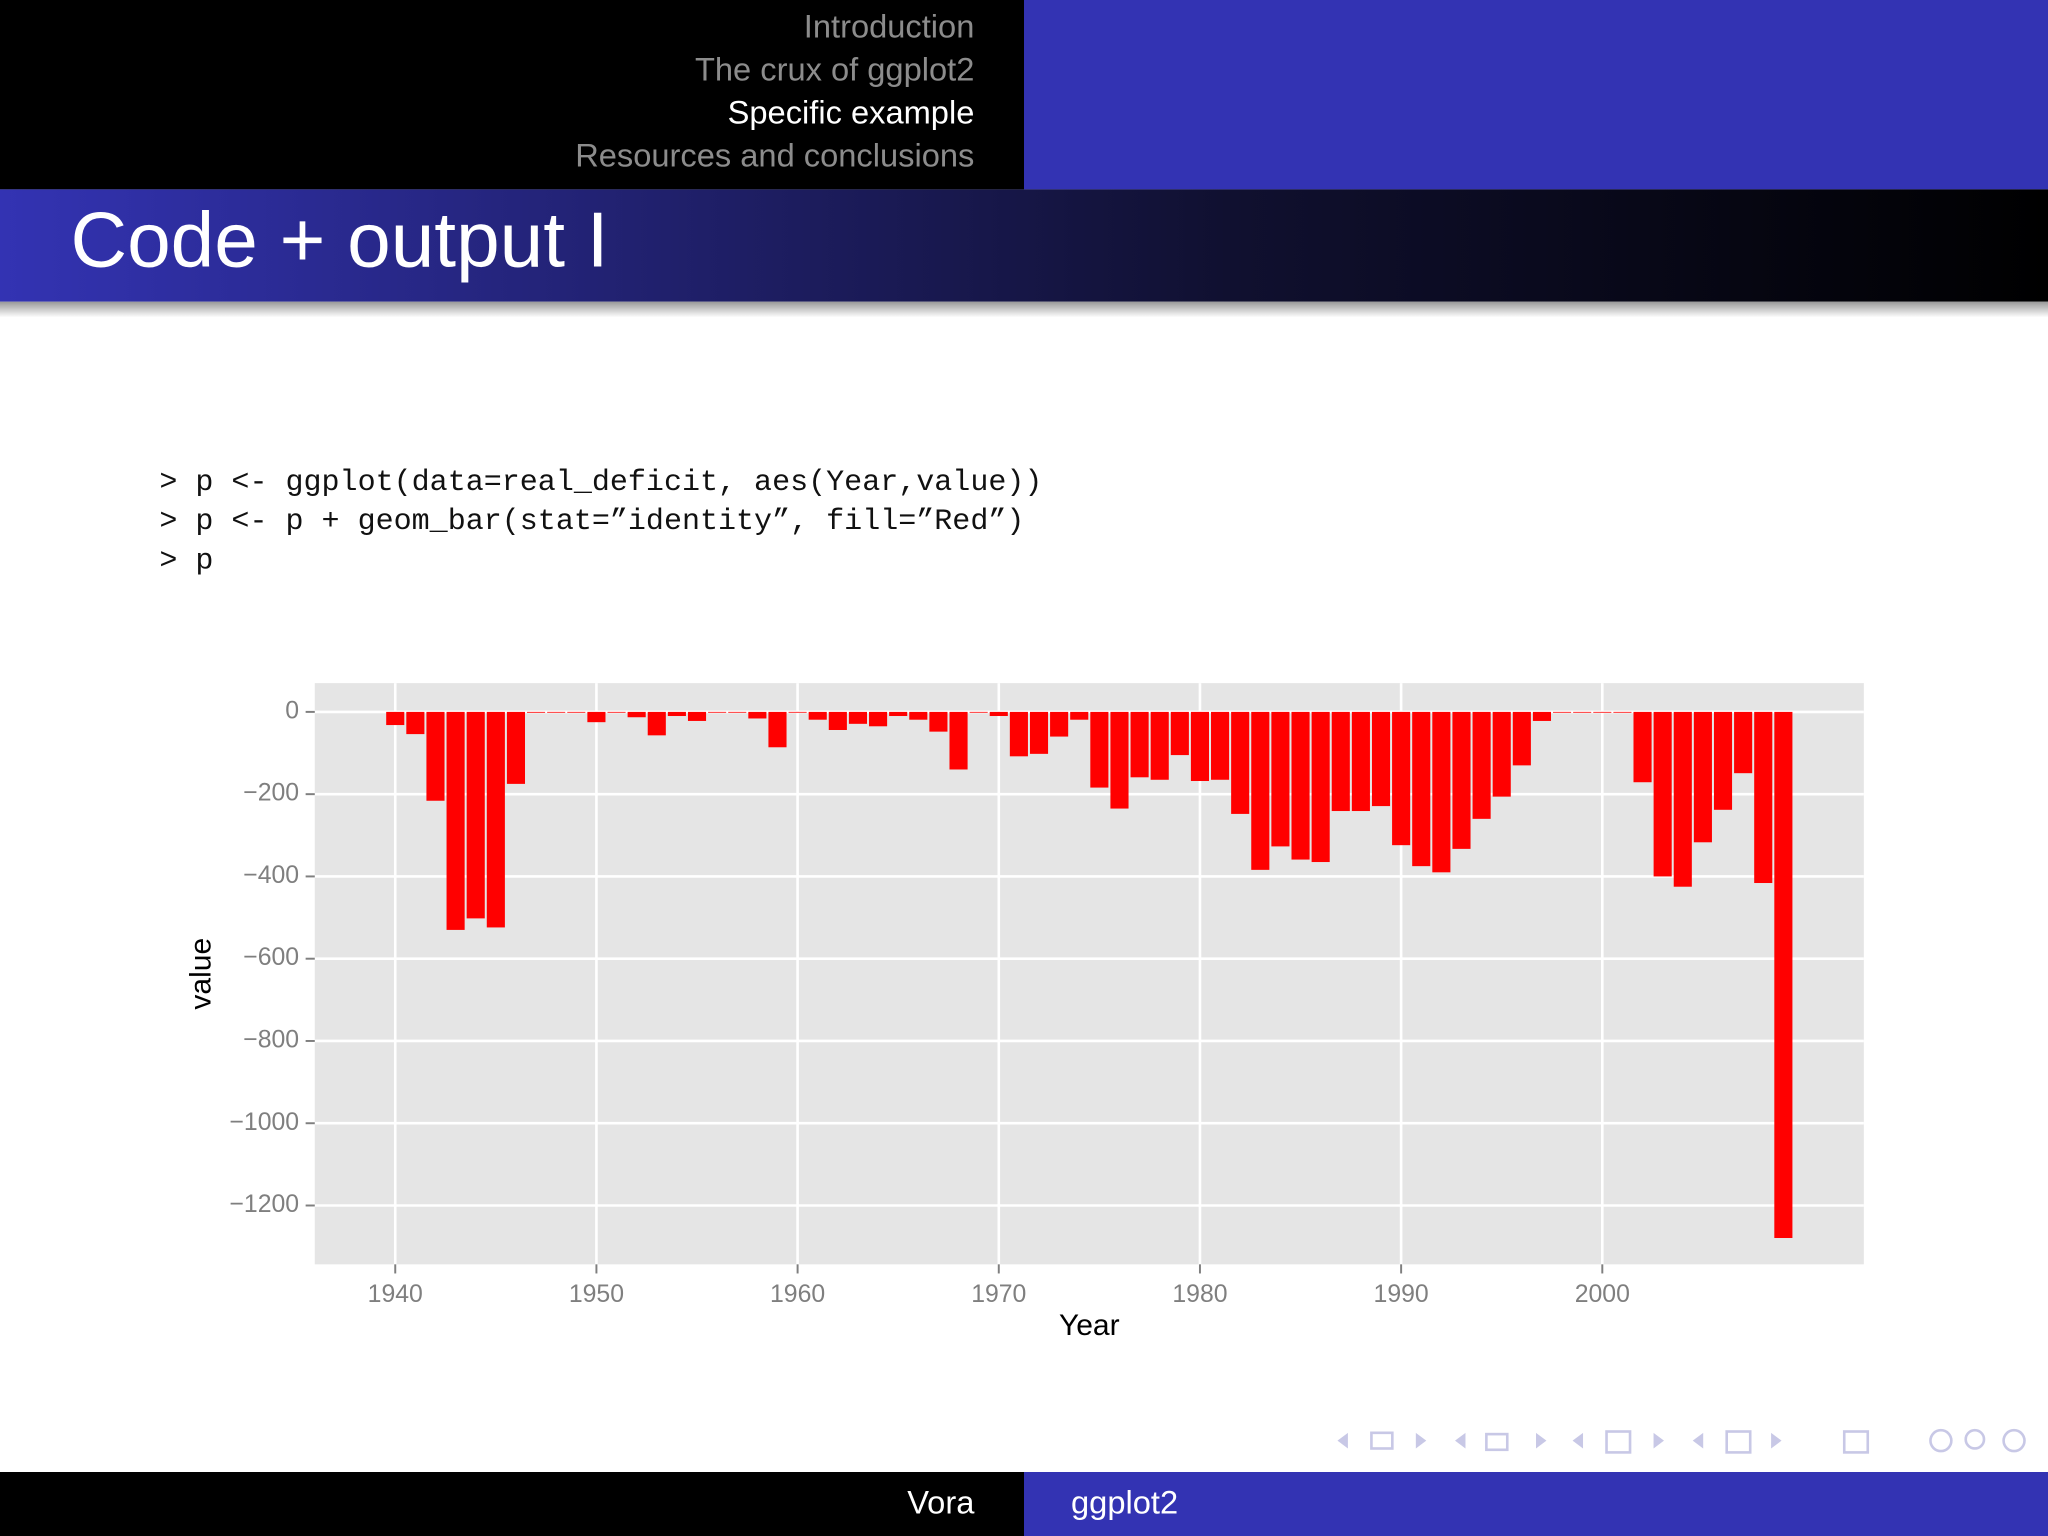 The image size is (2048, 1536). I want to click on title-shadow, so click(1024, 309).